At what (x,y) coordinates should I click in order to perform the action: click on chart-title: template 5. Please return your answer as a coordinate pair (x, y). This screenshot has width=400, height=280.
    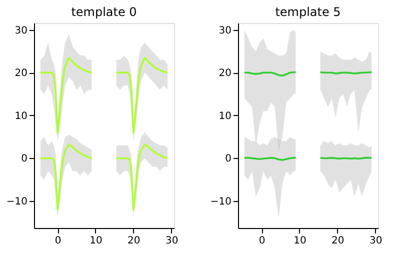
    Looking at the image, I should click on (308, 12).